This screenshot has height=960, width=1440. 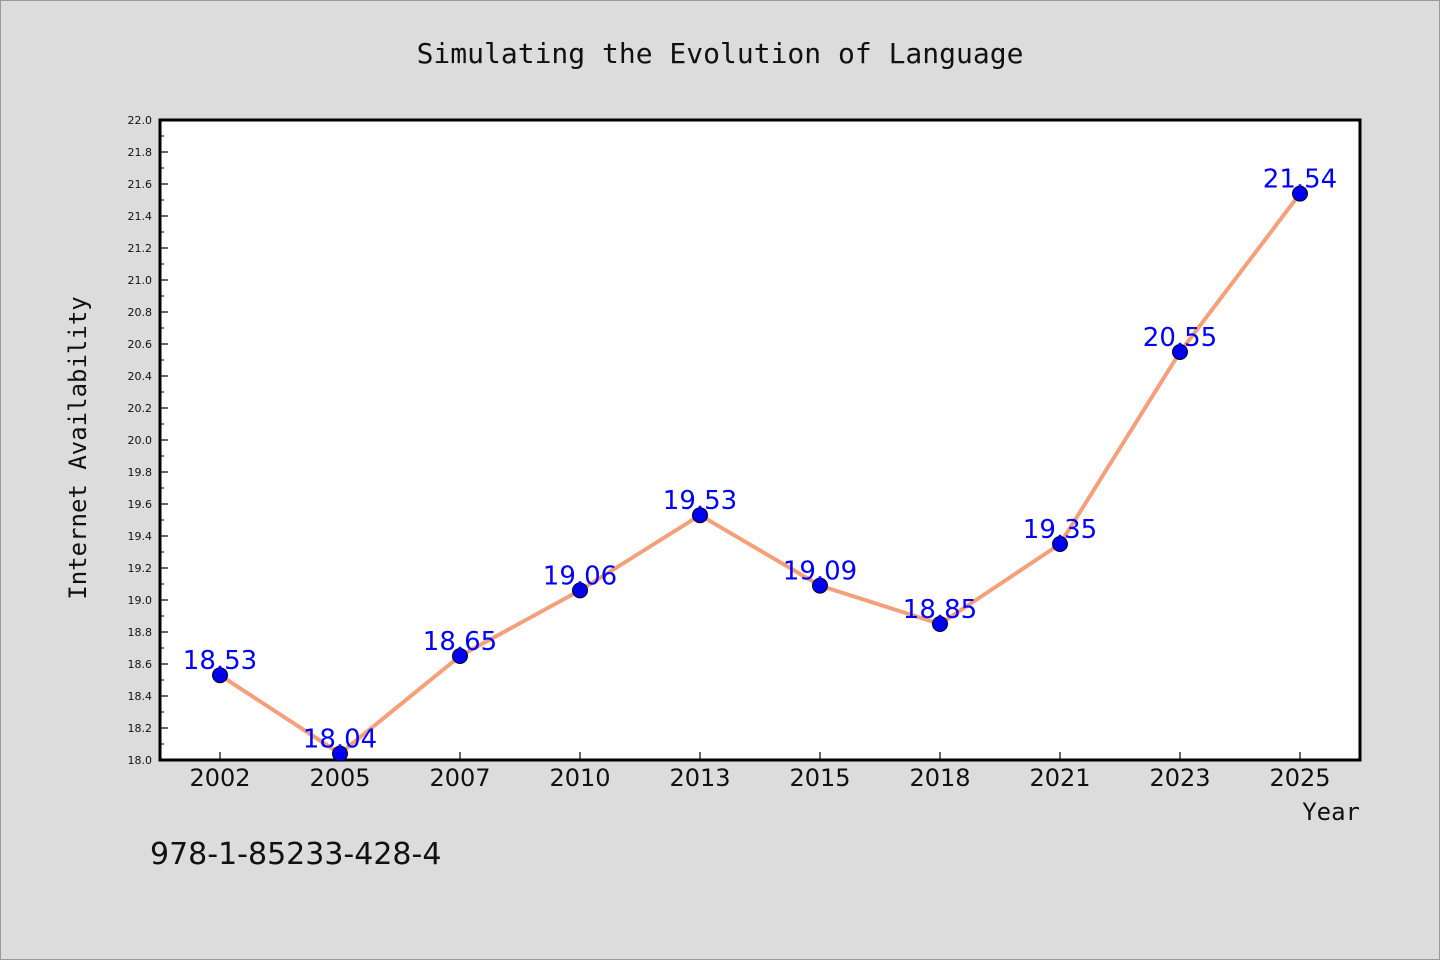 What do you see at coordinates (140, 664) in the screenshot?
I see `y-tick-label: 18.6` at bounding box center [140, 664].